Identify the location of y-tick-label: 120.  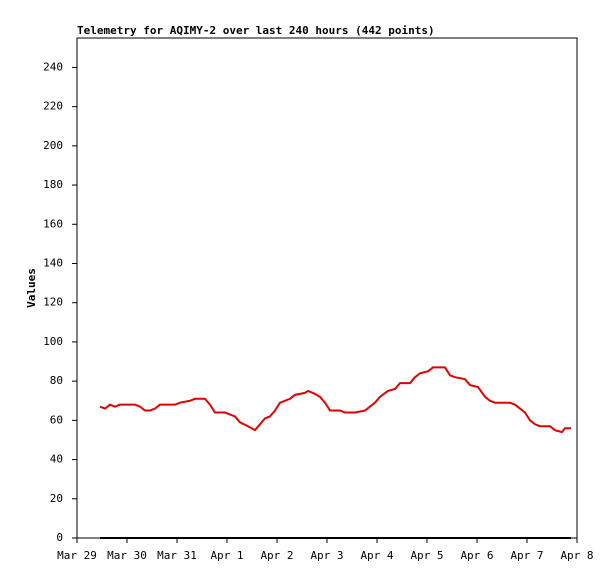
(53, 302).